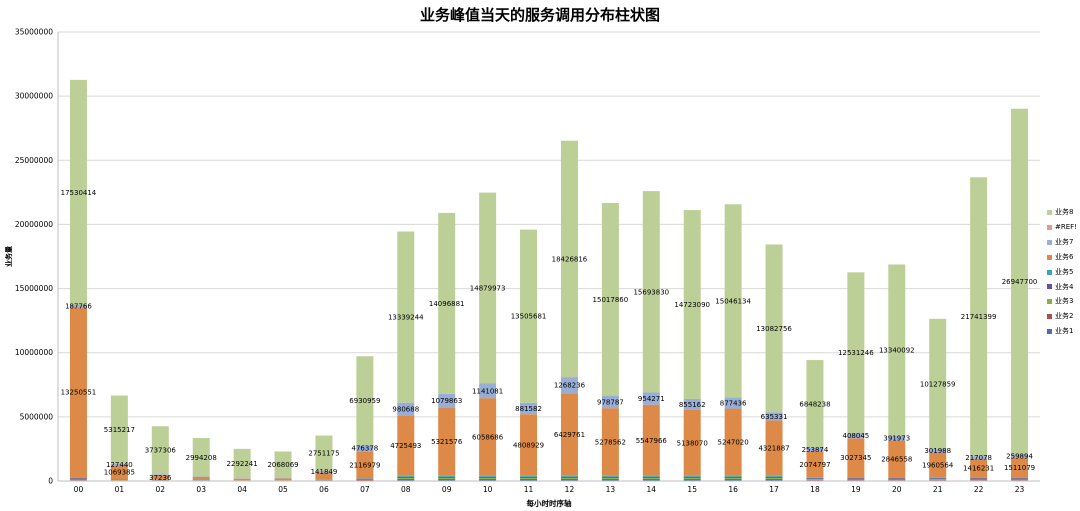 The image size is (1080, 511). Describe the element at coordinates (938, 489) in the screenshot. I see `x-tick-label: 21` at that location.